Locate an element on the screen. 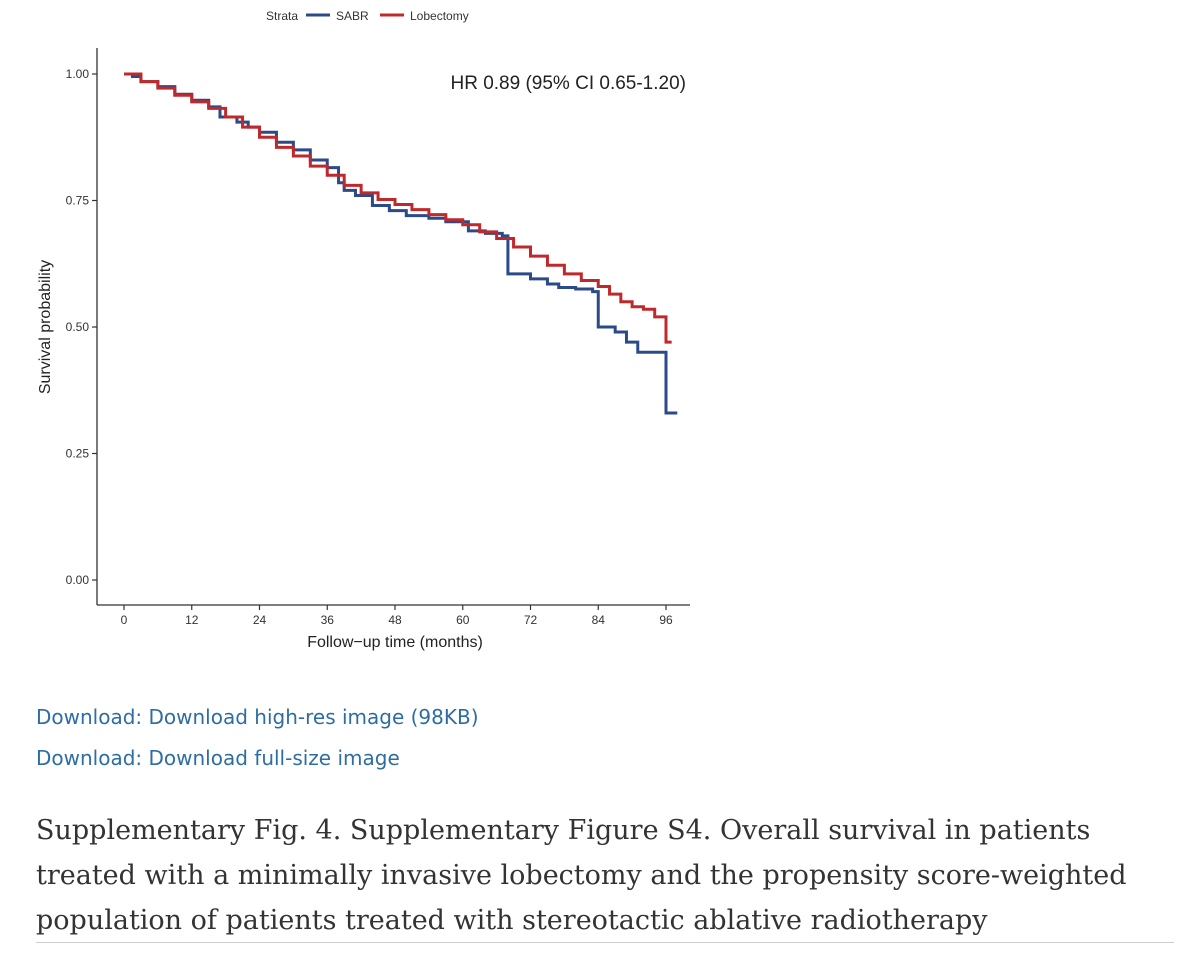  divider is located at coordinates (605, 942).